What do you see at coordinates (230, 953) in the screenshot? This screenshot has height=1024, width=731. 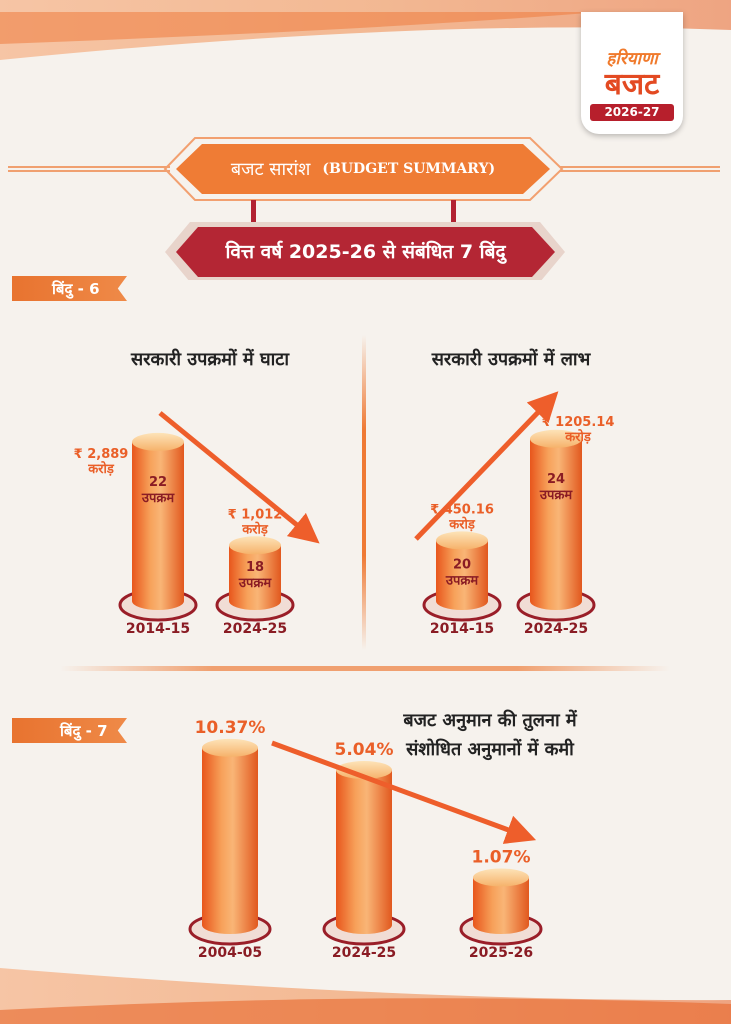 I see `chart3-category-0: 2004-05` at bounding box center [230, 953].